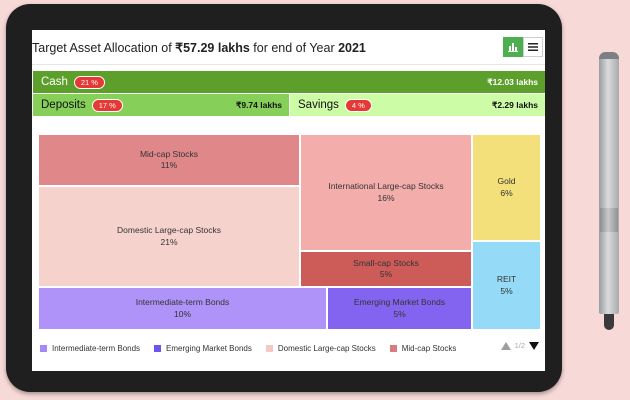  I want to click on cash-amount: ₹12.03 lakhs, so click(512, 81).